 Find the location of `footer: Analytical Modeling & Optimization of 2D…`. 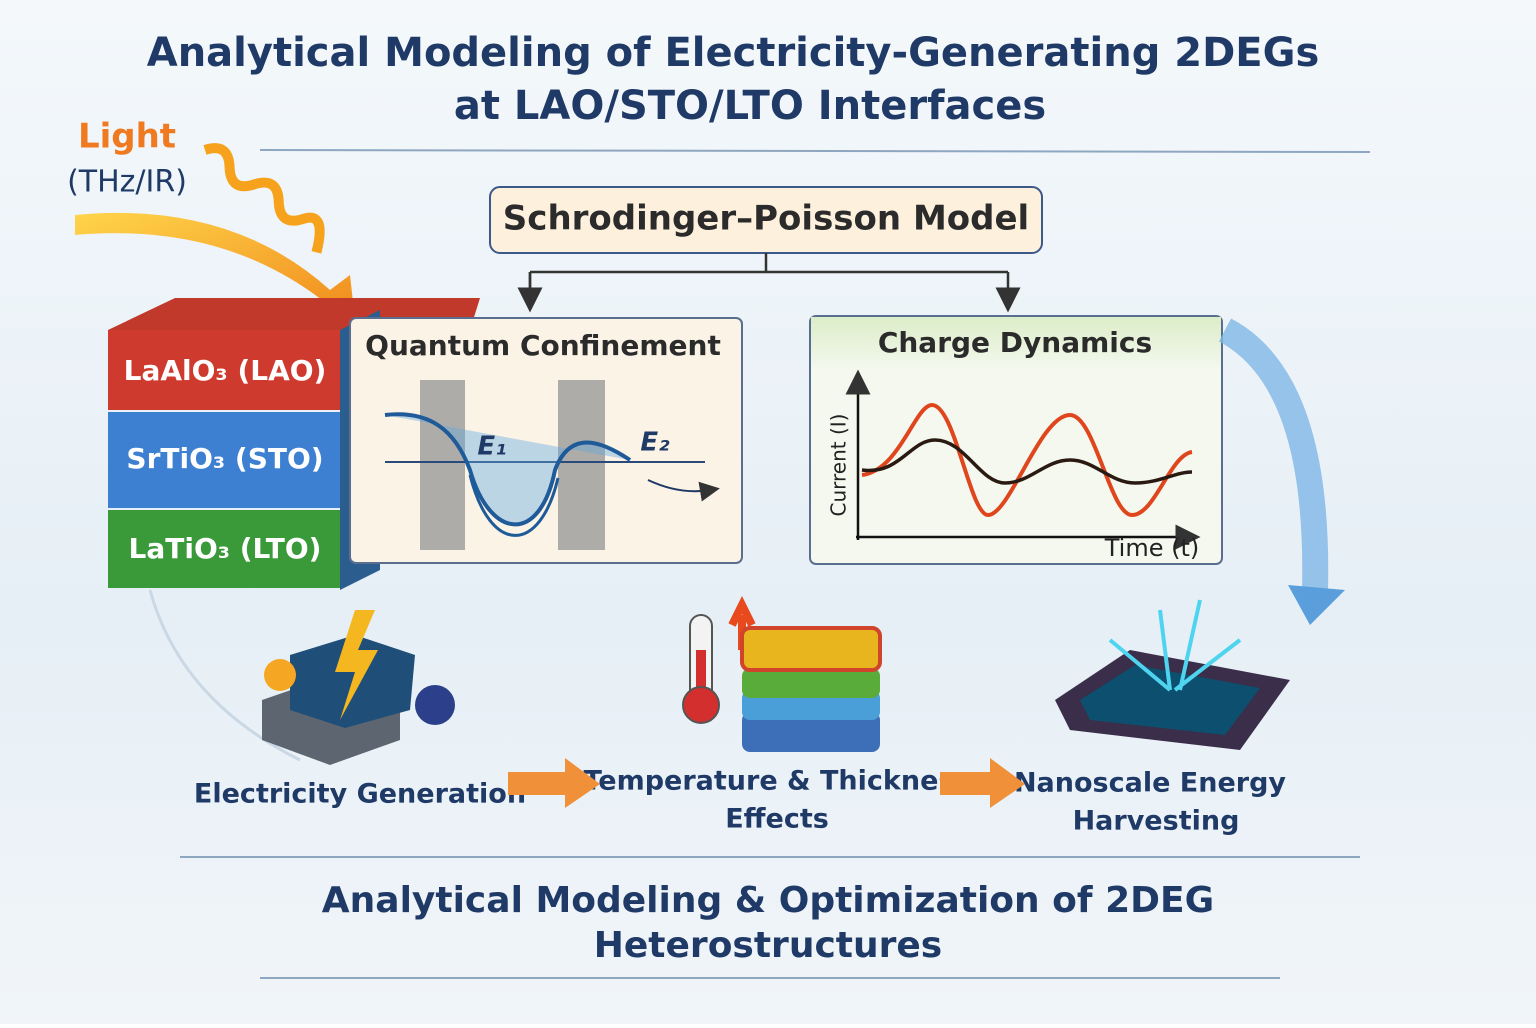

footer: Analytical Modeling & Optimization of 2D… is located at coordinates (768, 900).